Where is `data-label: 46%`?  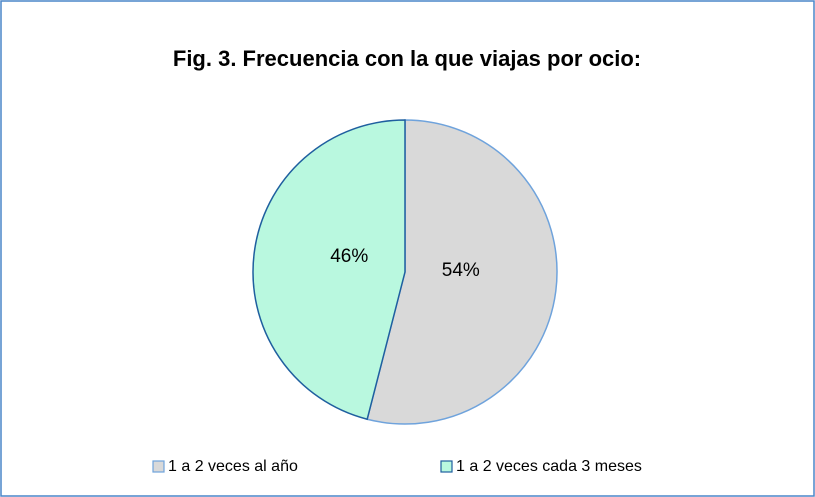
data-label: 46% is located at coordinates (349, 256).